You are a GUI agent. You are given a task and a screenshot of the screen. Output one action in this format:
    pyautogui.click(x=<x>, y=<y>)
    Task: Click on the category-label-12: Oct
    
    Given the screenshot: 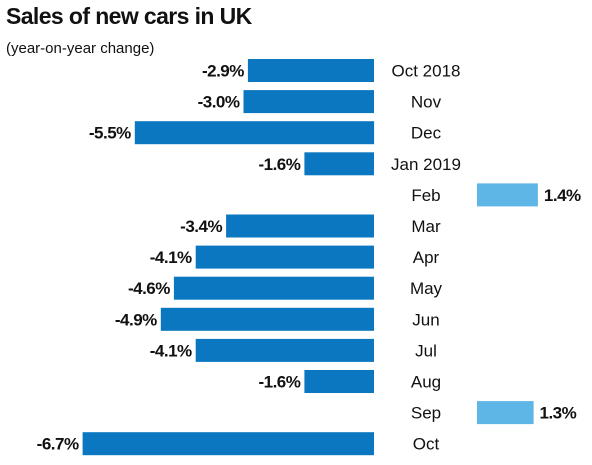 What is the action you would take?
    pyautogui.click(x=426, y=444)
    